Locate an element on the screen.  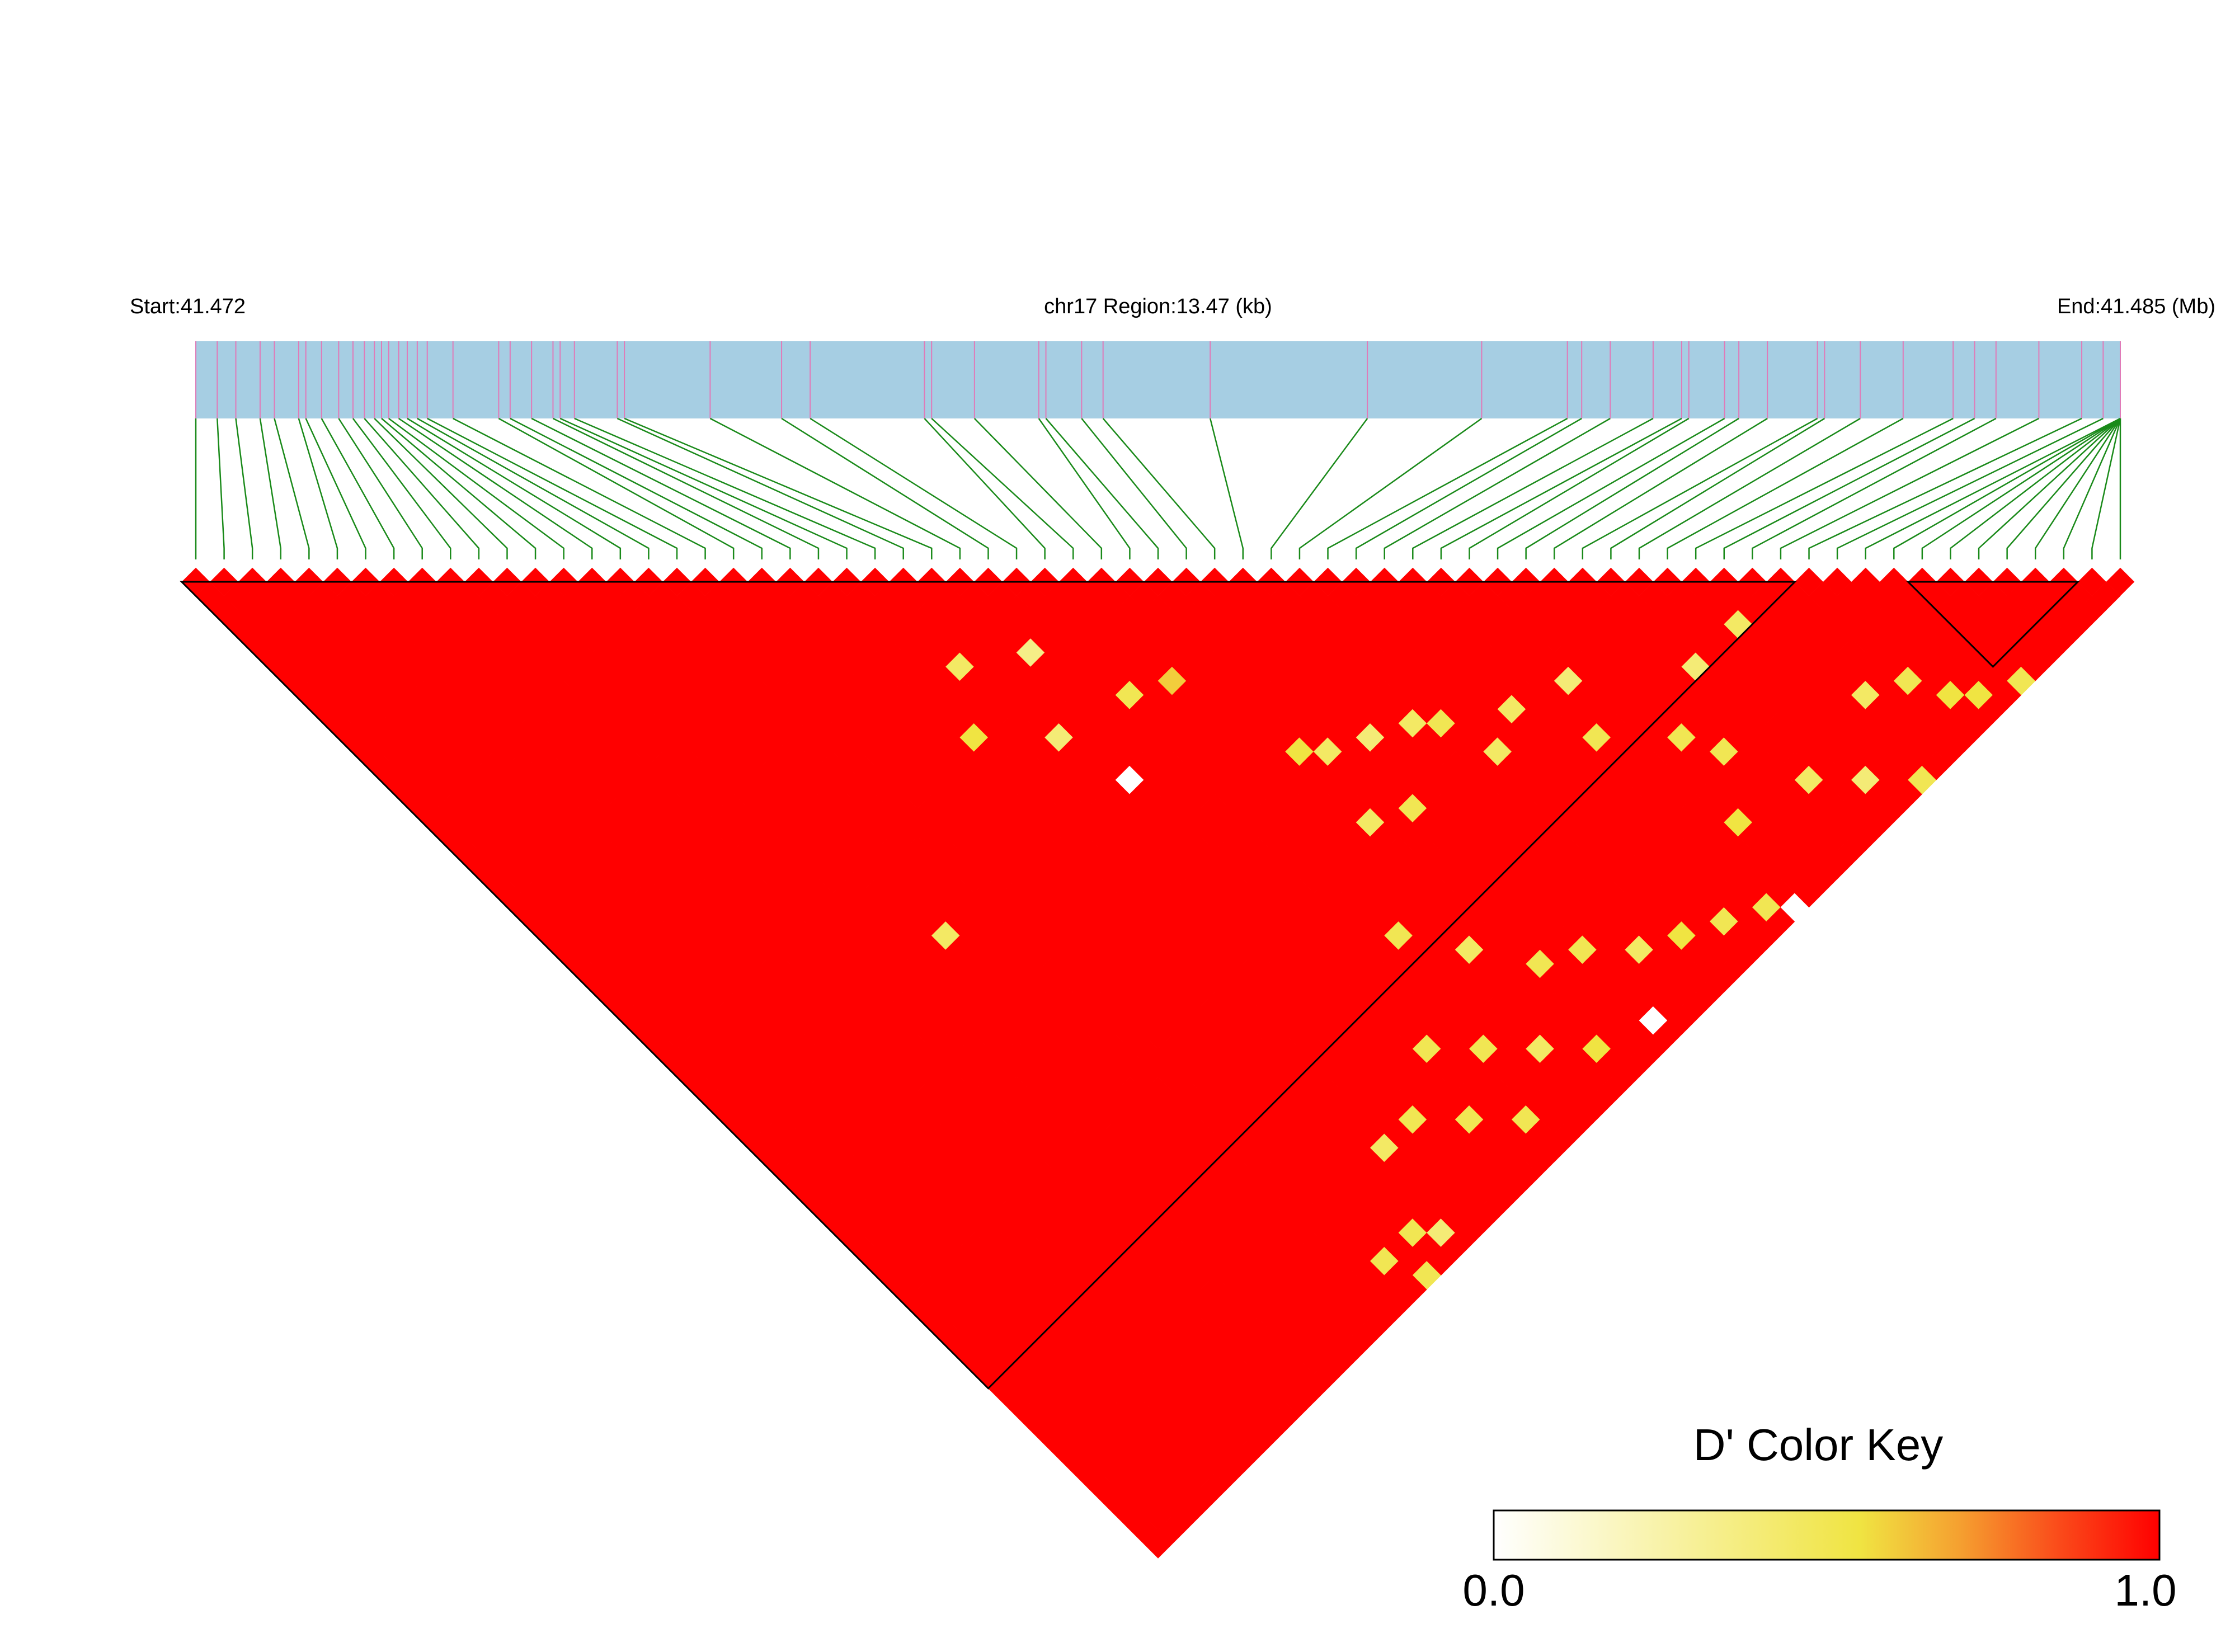
snp-position-track is located at coordinates (1158, 379).